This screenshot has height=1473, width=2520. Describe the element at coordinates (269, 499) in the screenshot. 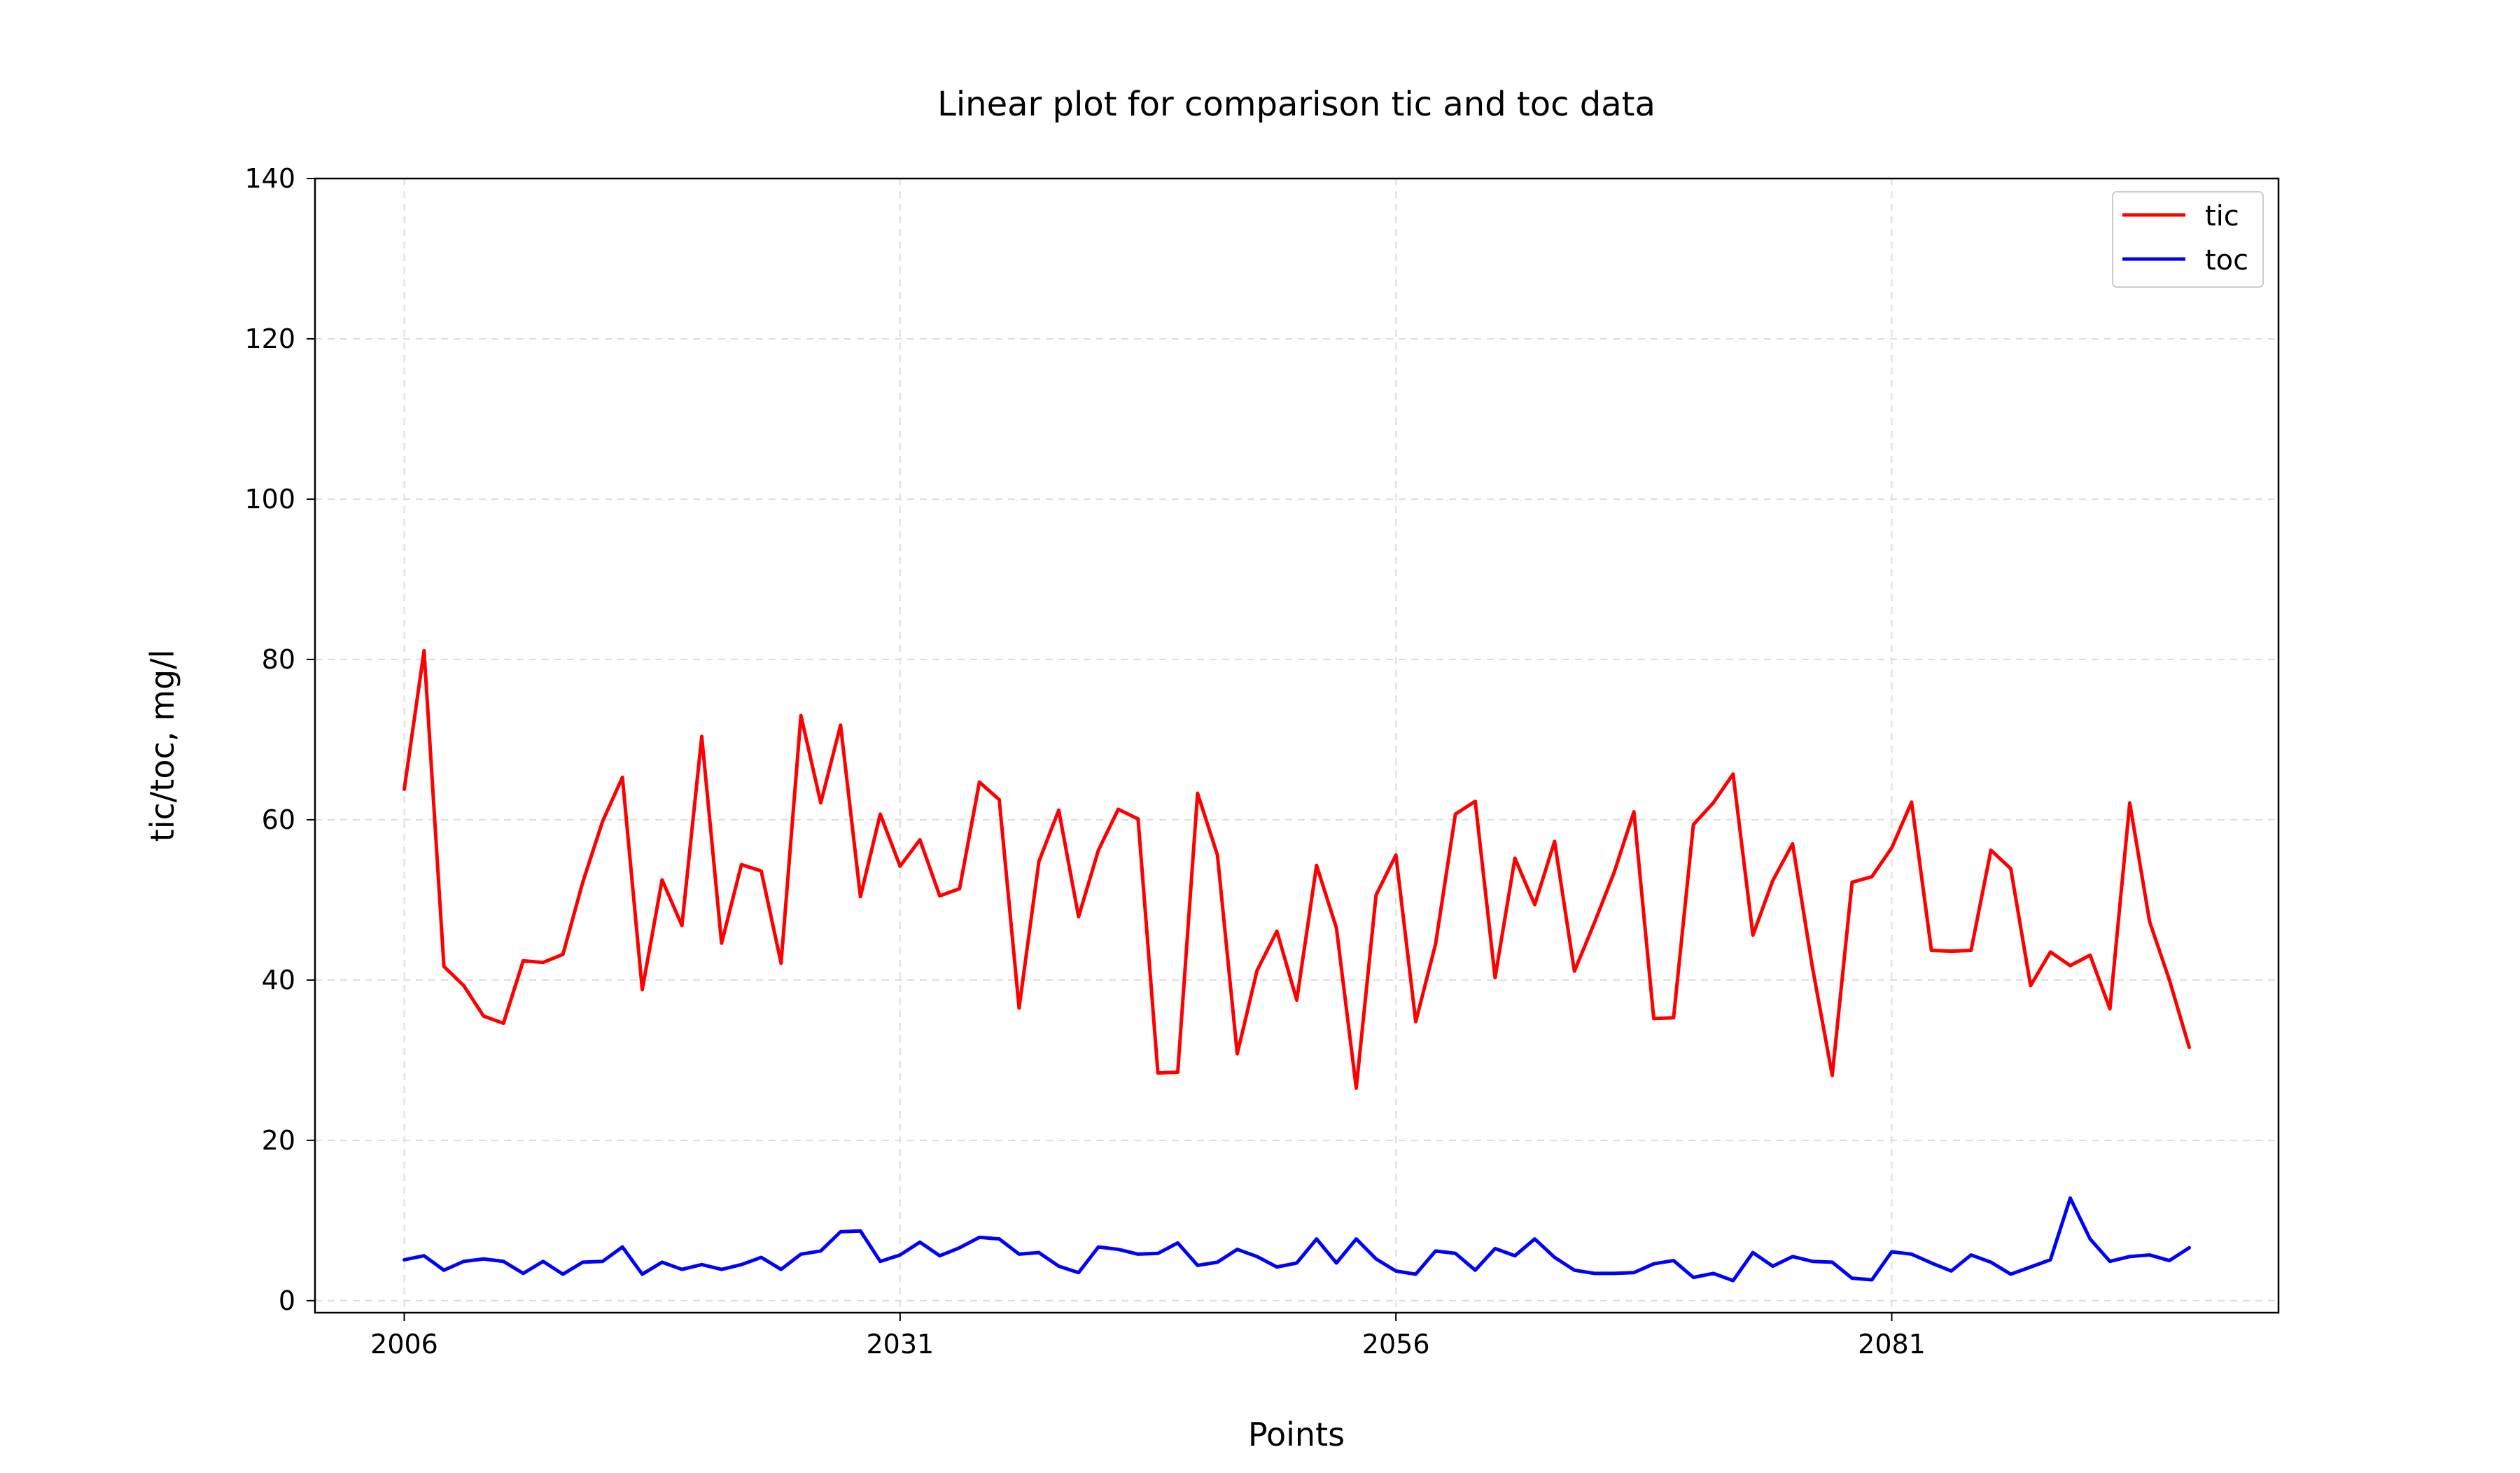

I see `y-tick-label: 100` at that location.